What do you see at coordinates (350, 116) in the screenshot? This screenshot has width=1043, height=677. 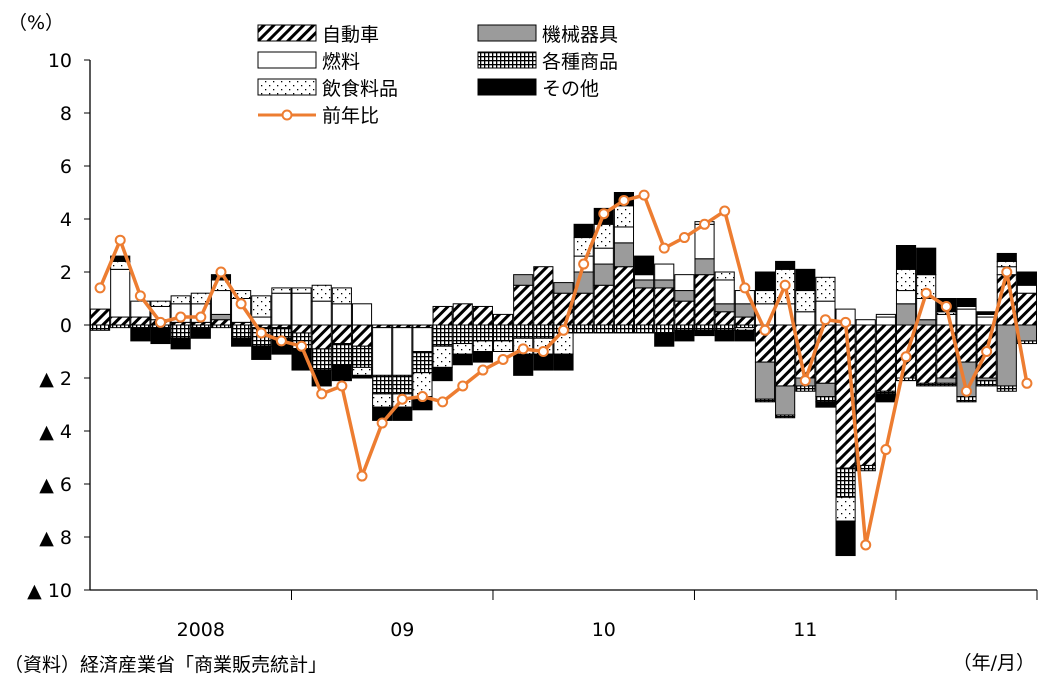 I see `legend-label: 前年比` at bounding box center [350, 116].